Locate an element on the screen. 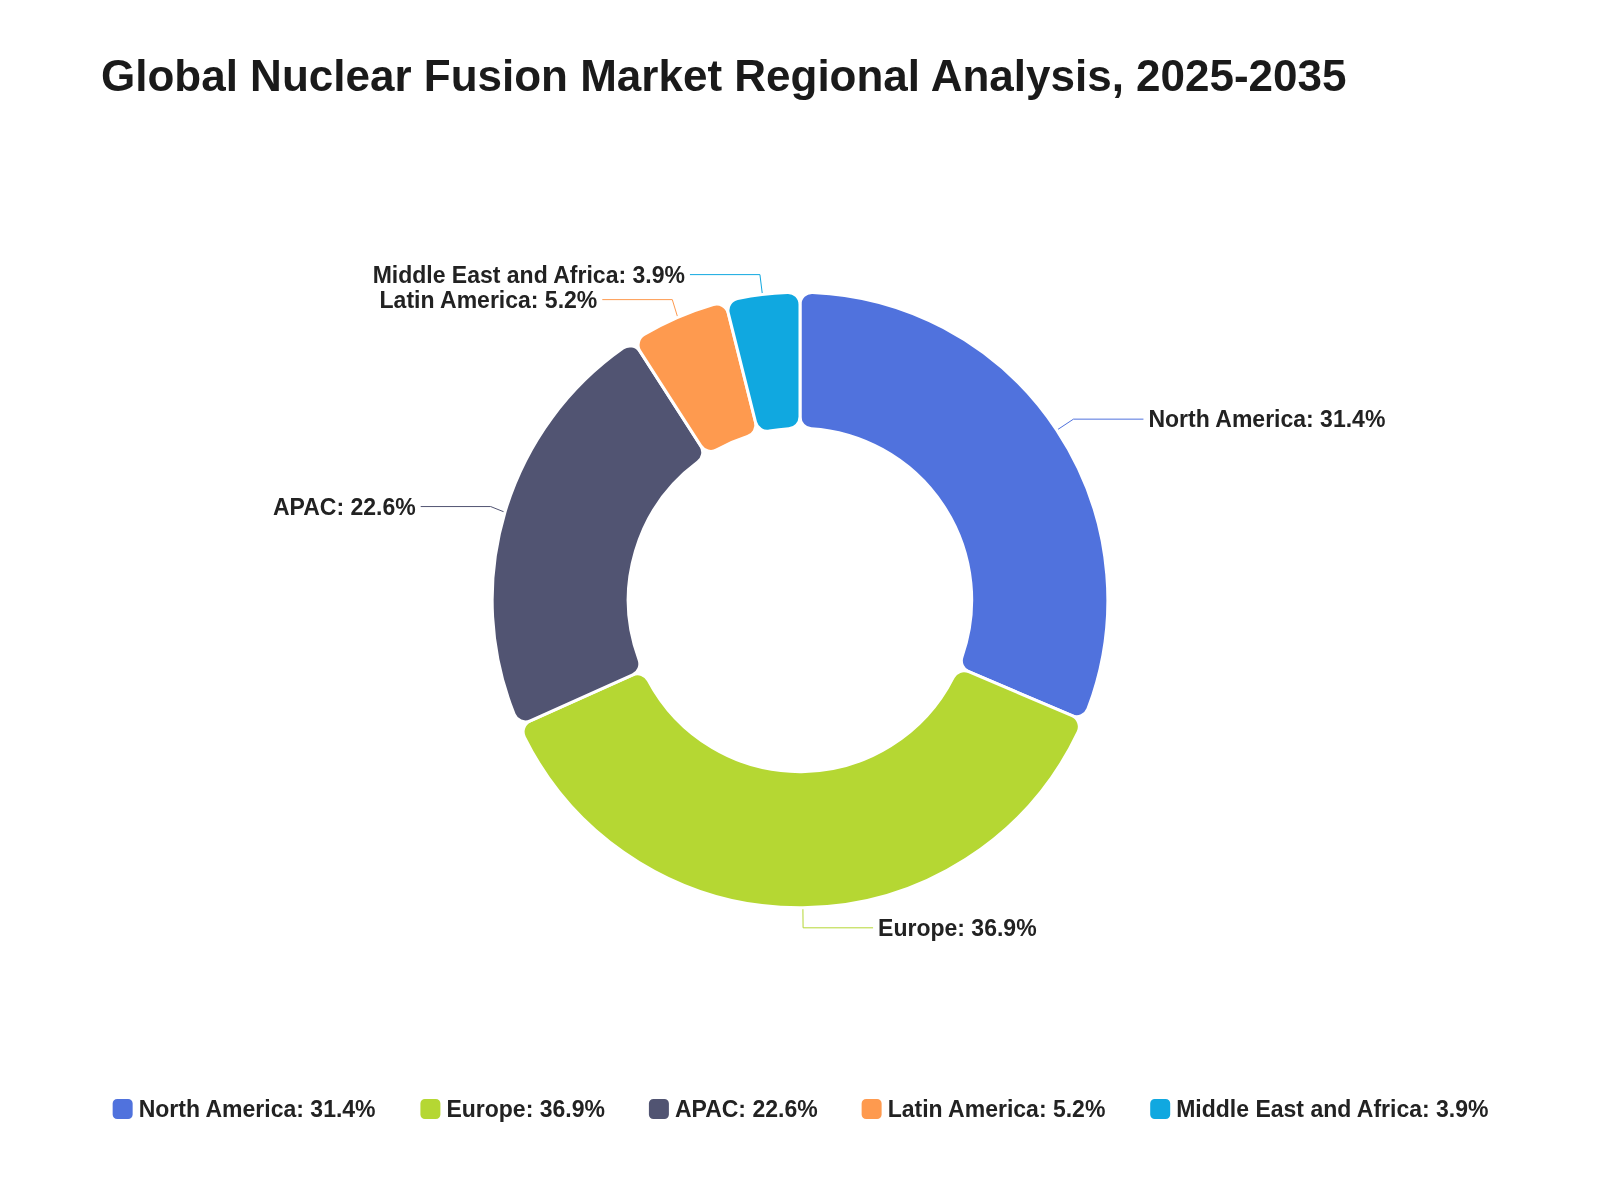  chart-title: Global Nuclear Fusion Market Regional Analysis, 2025-2035 is located at coordinates (724, 75).